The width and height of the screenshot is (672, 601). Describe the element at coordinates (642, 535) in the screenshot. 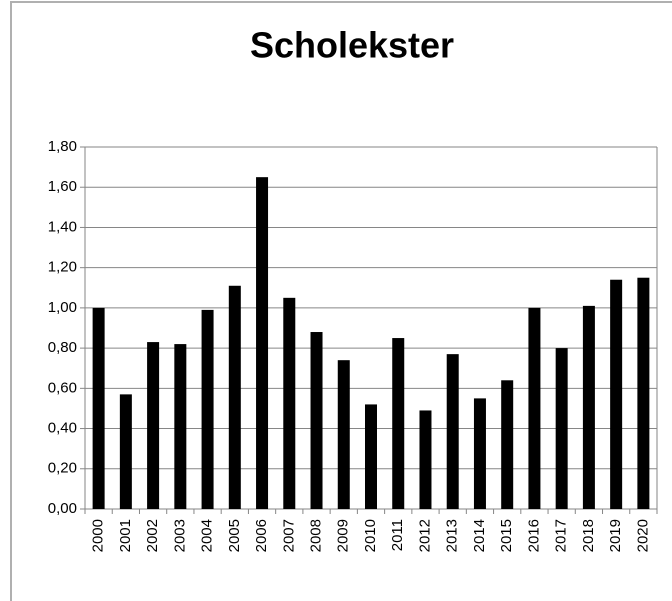

I see `x-tick-label: 2020` at that location.